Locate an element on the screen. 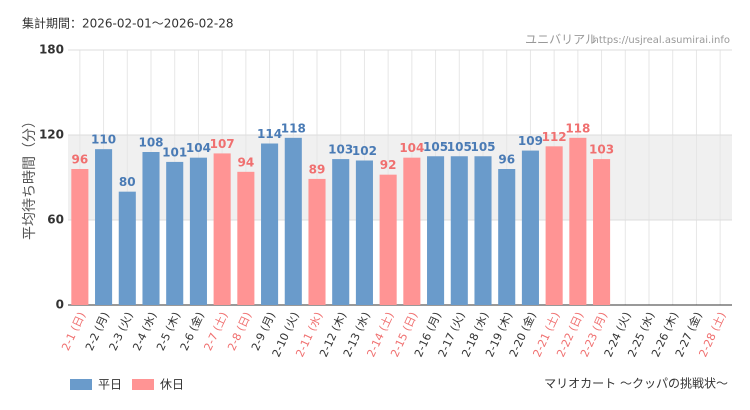 The height and width of the screenshot is (410, 750). value-label: 112 is located at coordinates (554, 137).